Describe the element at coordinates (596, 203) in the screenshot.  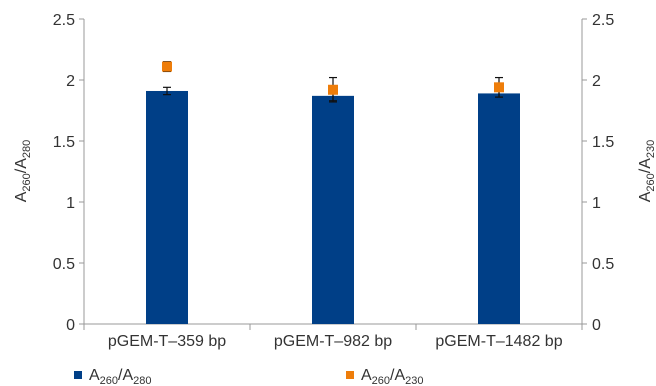
I see `y2-tick-label: 1` at that location.